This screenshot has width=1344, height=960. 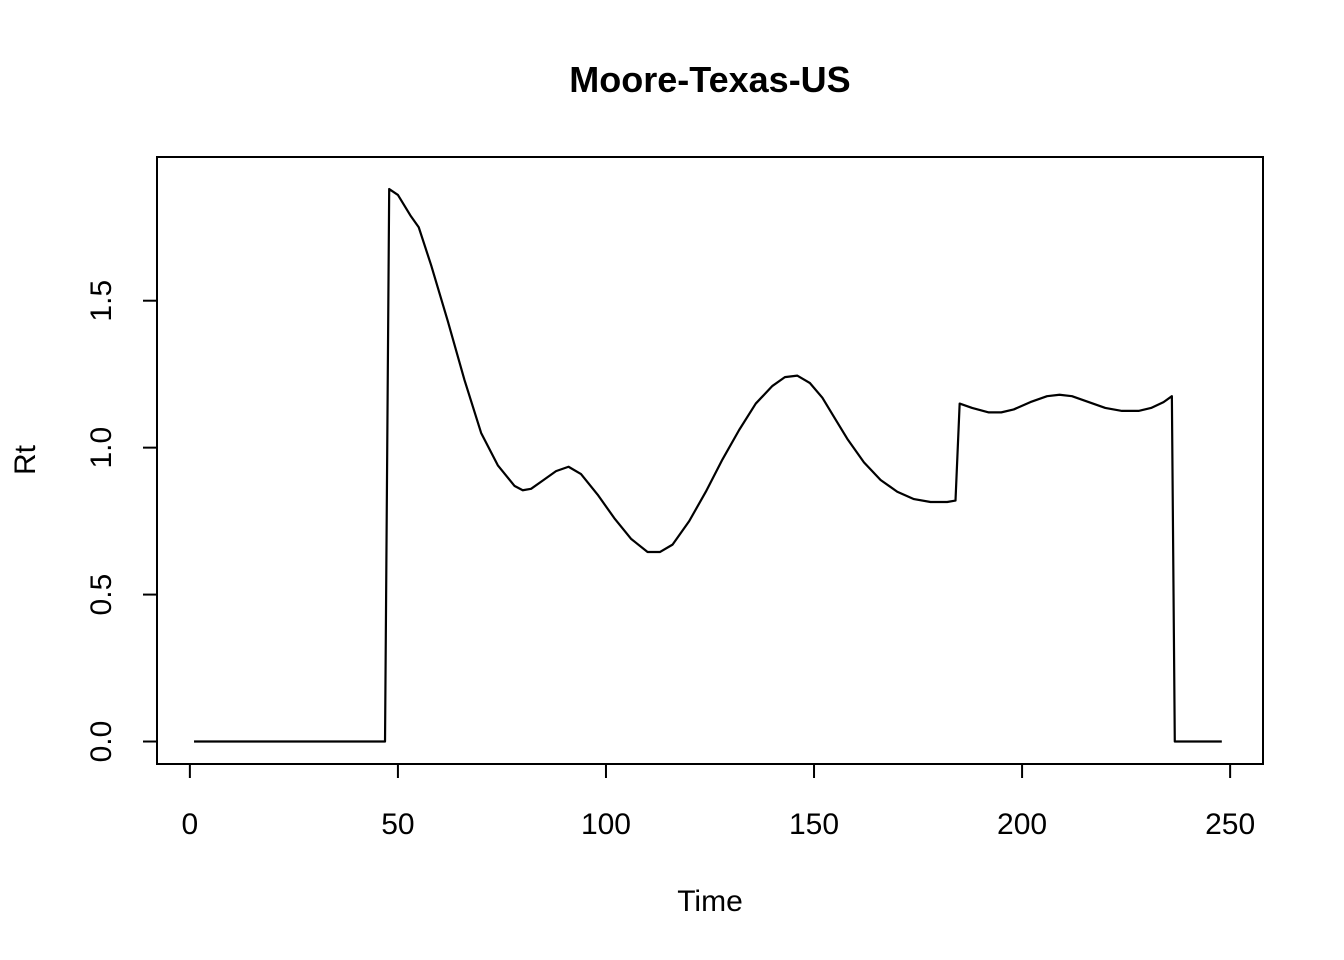 I want to click on y-axis-label: Rt, so click(x=25, y=459).